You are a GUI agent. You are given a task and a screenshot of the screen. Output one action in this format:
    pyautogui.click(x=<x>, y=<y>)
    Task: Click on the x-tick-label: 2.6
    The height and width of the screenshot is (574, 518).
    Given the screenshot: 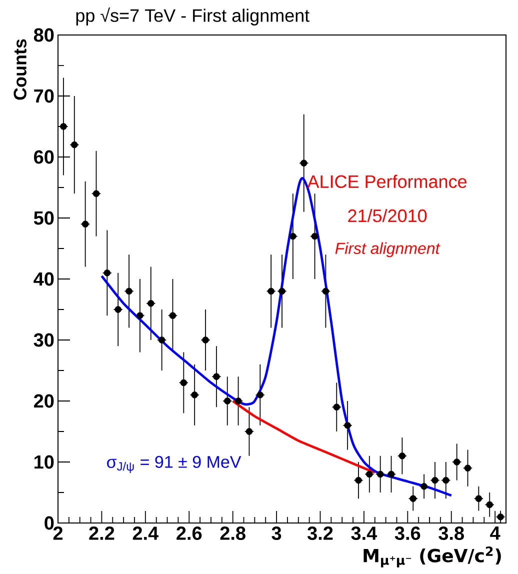 What is the action you would take?
    pyautogui.click(x=189, y=533)
    